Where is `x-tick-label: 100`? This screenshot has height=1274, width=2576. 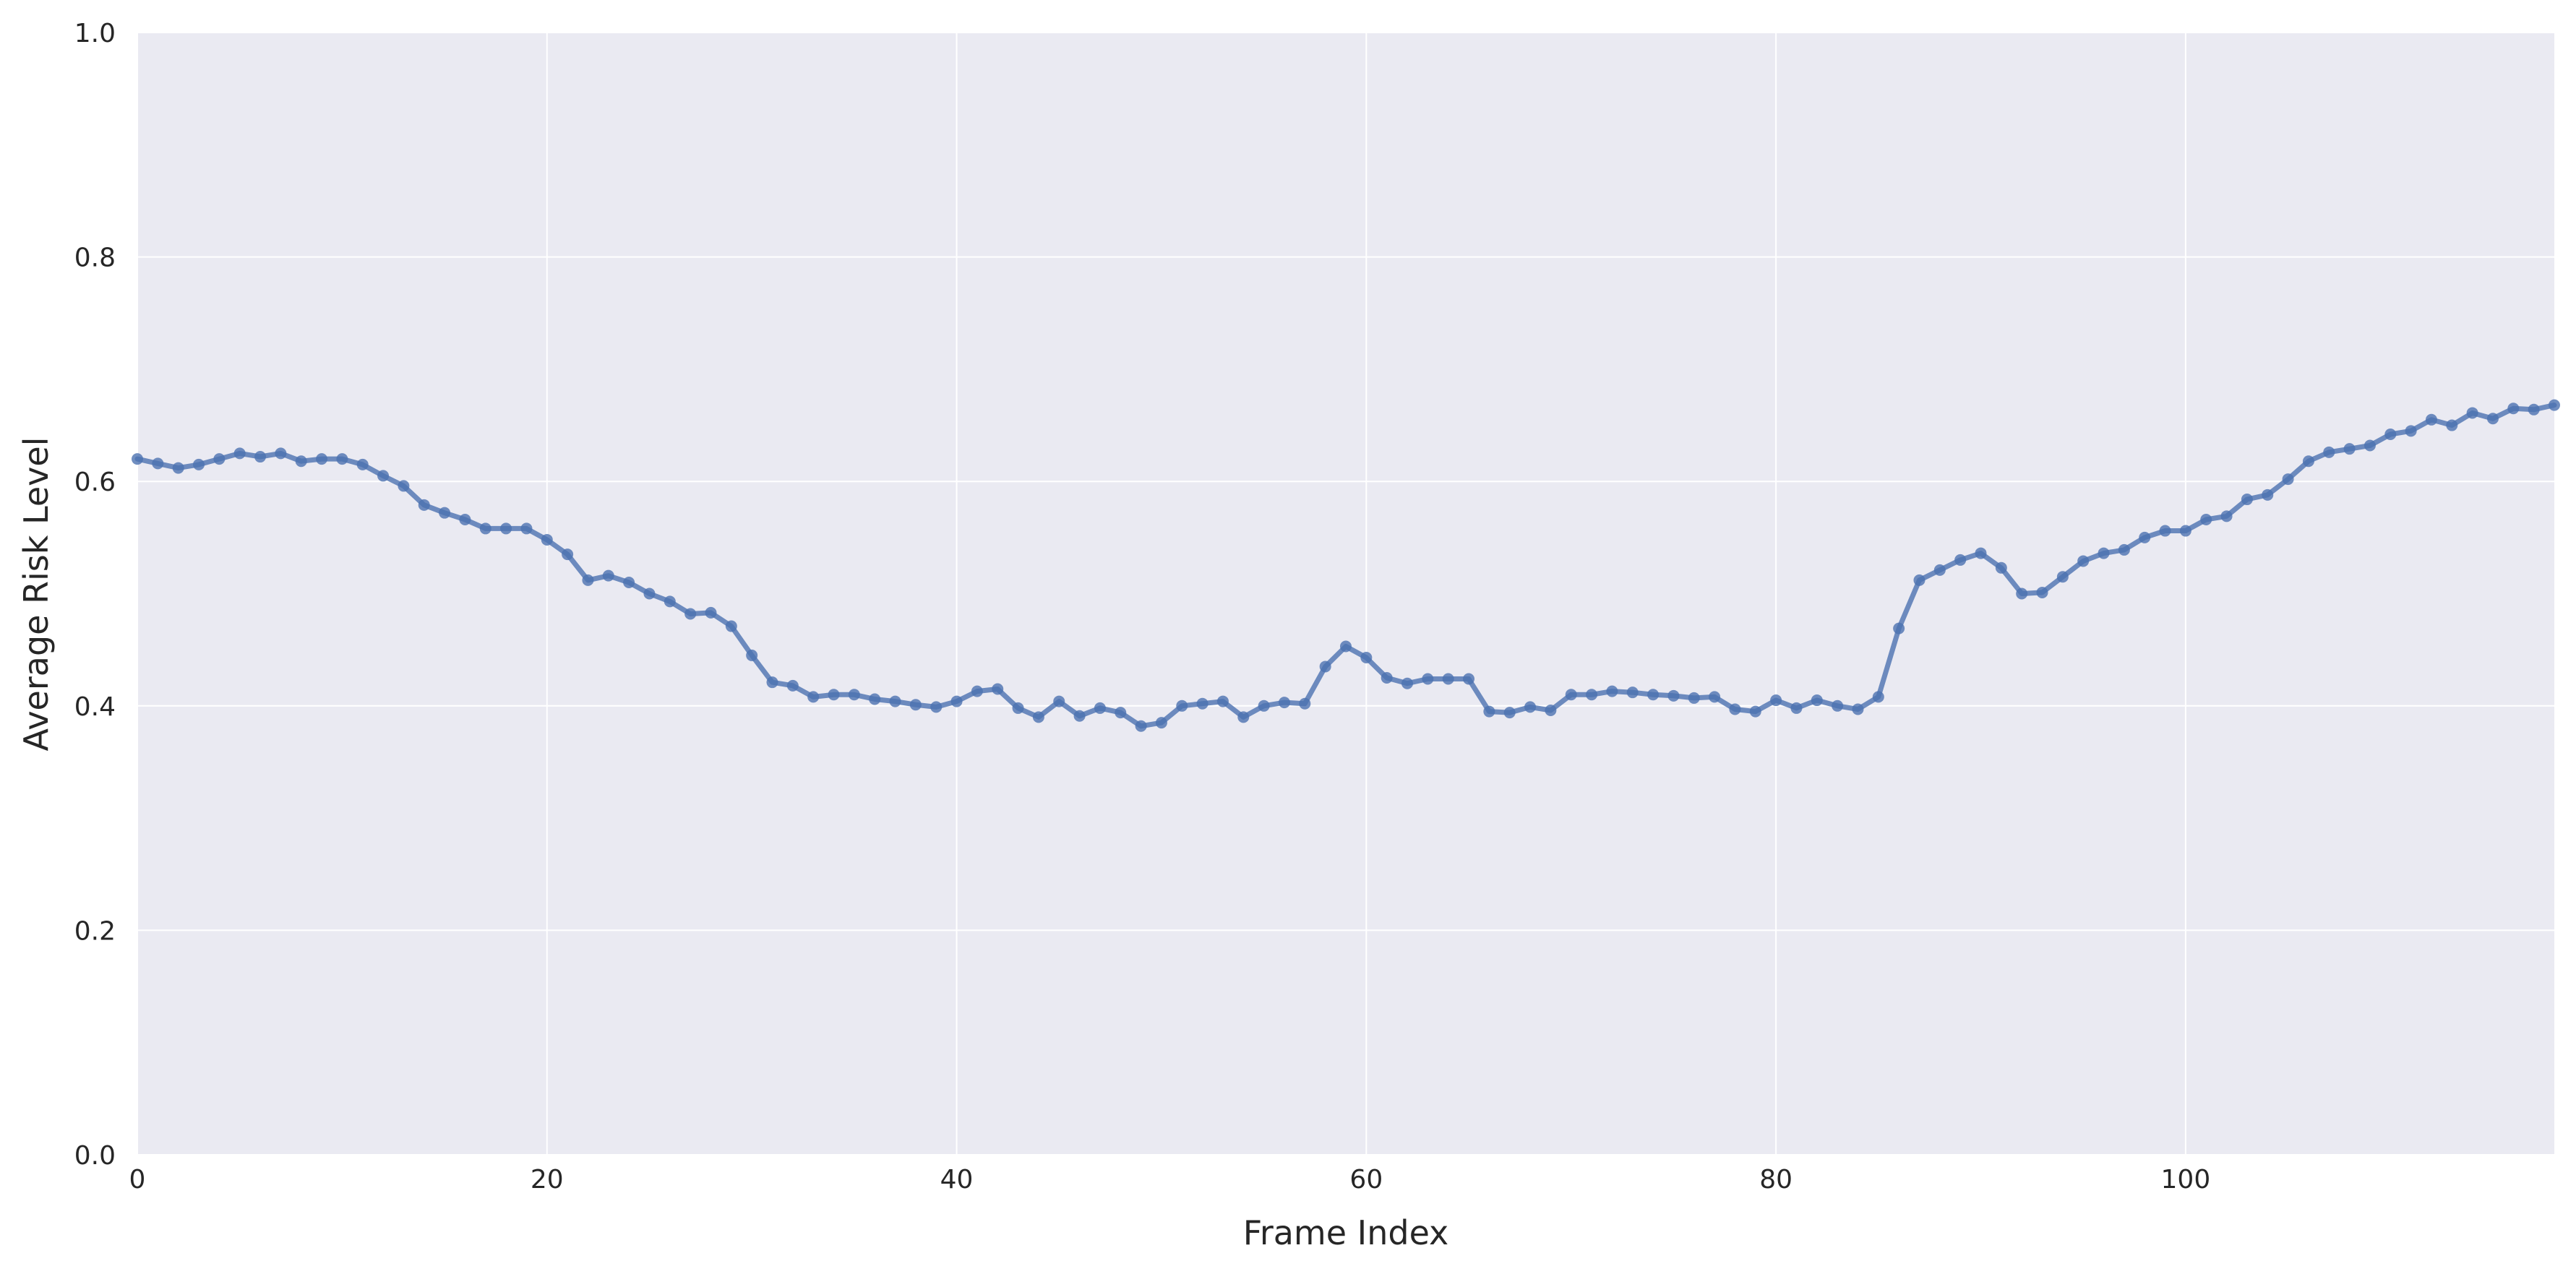 x-tick-label: 100 is located at coordinates (2186, 1180).